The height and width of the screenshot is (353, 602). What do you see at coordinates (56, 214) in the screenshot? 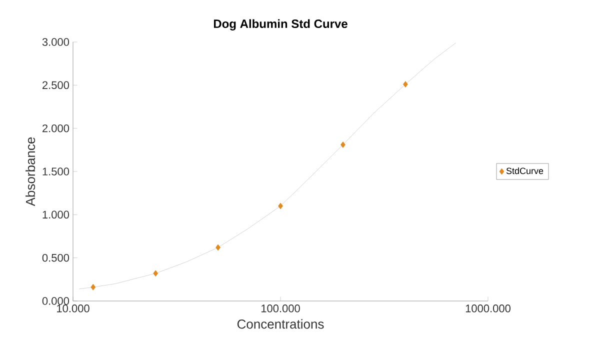
I see `y-tick-label: 1.000` at bounding box center [56, 214].